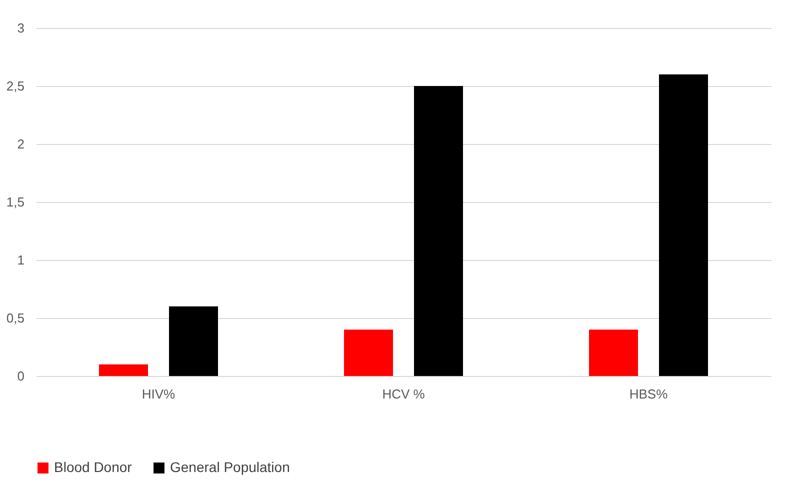 The image size is (808, 492). I want to click on legend-label: General Population, so click(230, 467).